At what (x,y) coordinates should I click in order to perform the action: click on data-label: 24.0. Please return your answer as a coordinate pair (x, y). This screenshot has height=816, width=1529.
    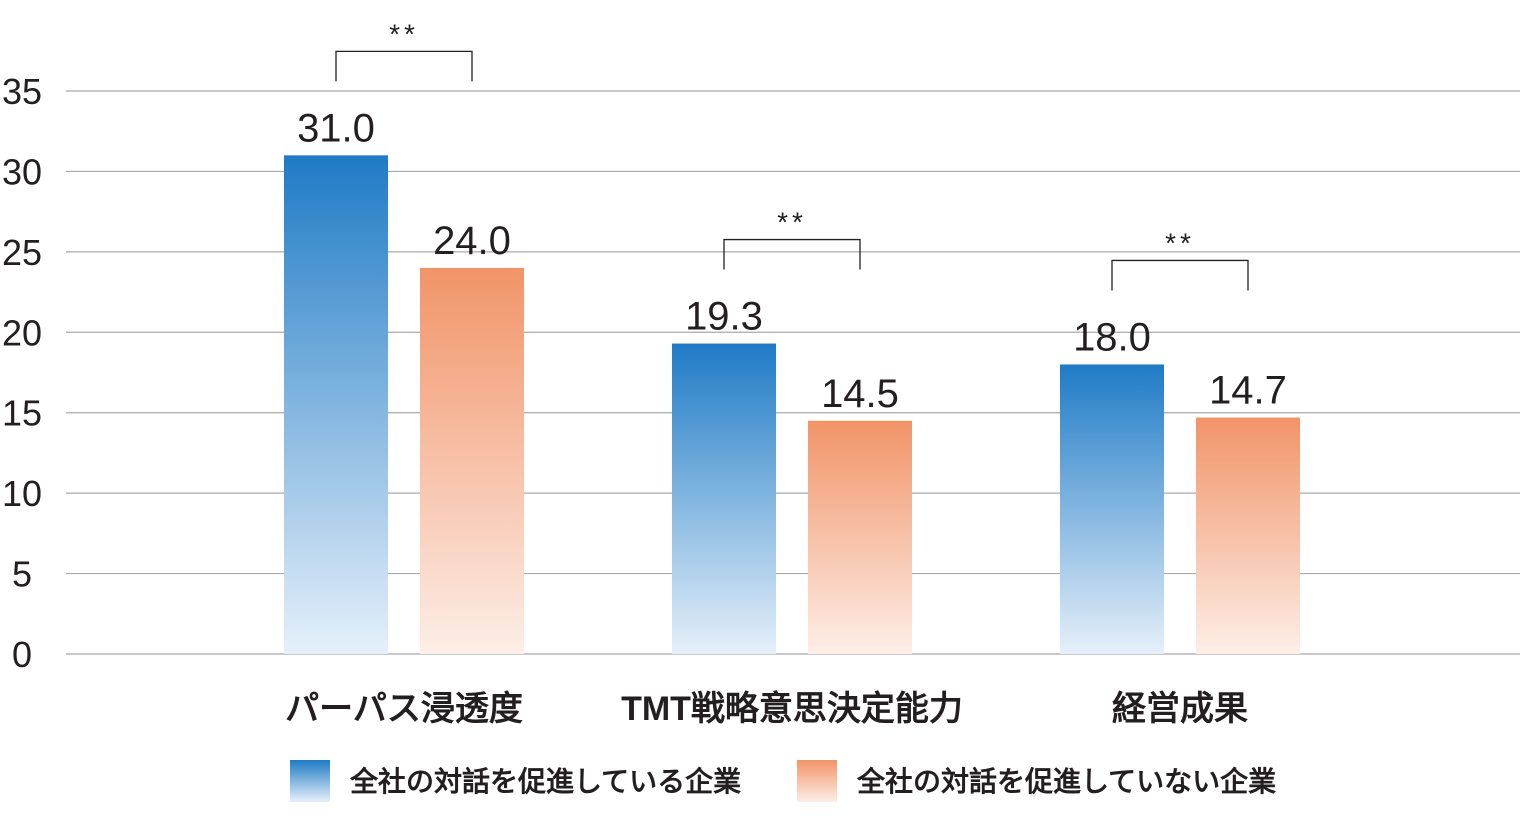
    Looking at the image, I should click on (472, 241).